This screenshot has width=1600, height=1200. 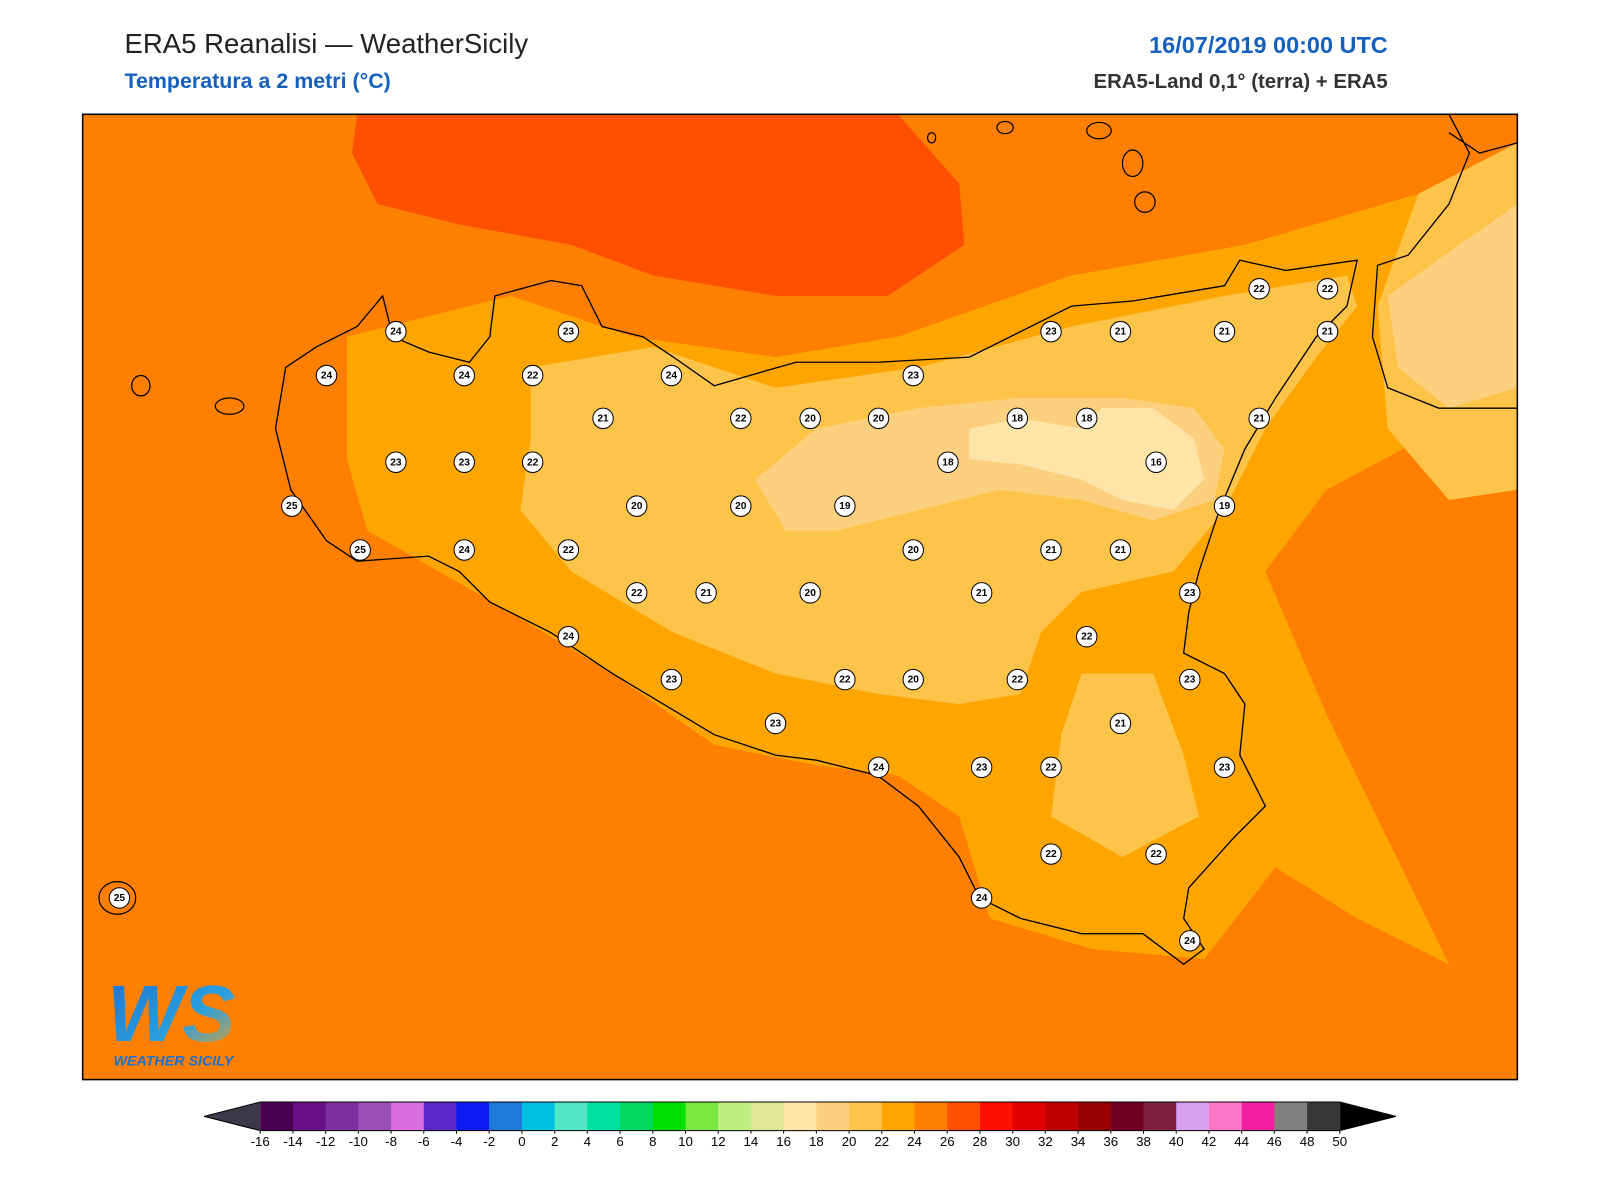 What do you see at coordinates (489, 1141) in the screenshot?
I see `colorbar-tick-label: -2` at bounding box center [489, 1141].